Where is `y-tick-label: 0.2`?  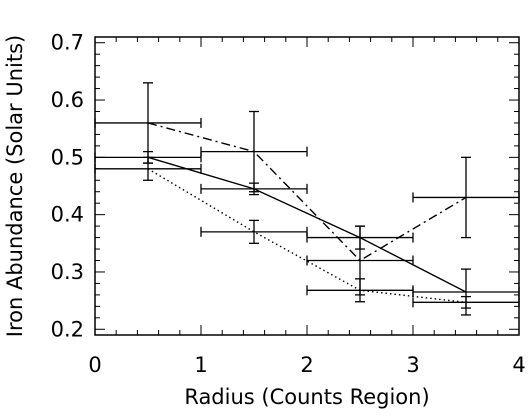 y-tick-label: 0.2 is located at coordinates (67, 329).